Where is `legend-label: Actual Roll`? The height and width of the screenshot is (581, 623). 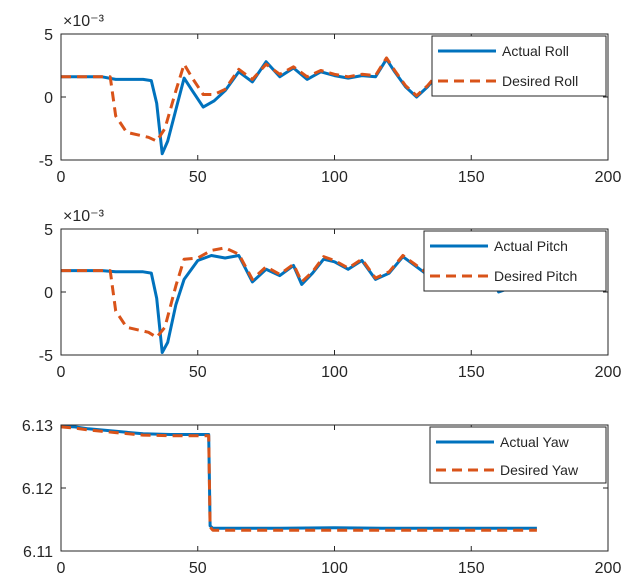 legend-label: Actual Roll is located at coordinates (535, 51).